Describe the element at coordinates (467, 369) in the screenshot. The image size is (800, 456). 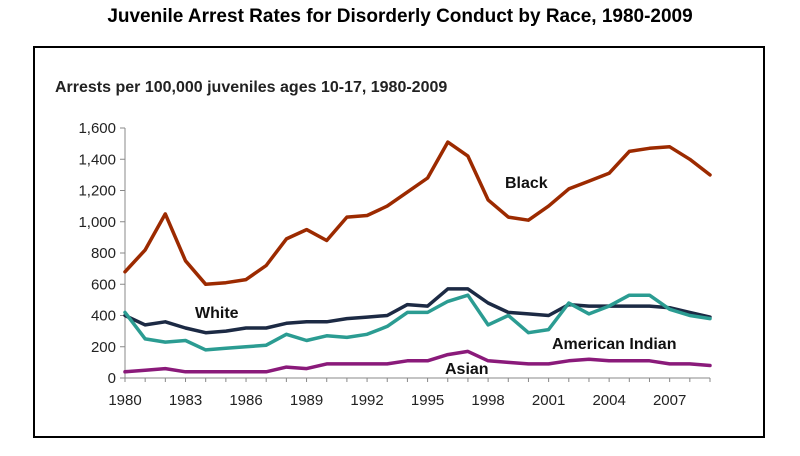
I see `series-label-asian: Asian` at that location.